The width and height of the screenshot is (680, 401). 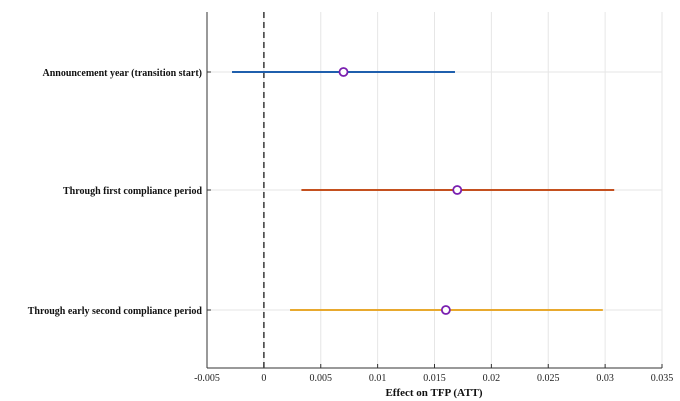 I want to click on x-tick-label-2: 0.005, so click(x=321, y=378).